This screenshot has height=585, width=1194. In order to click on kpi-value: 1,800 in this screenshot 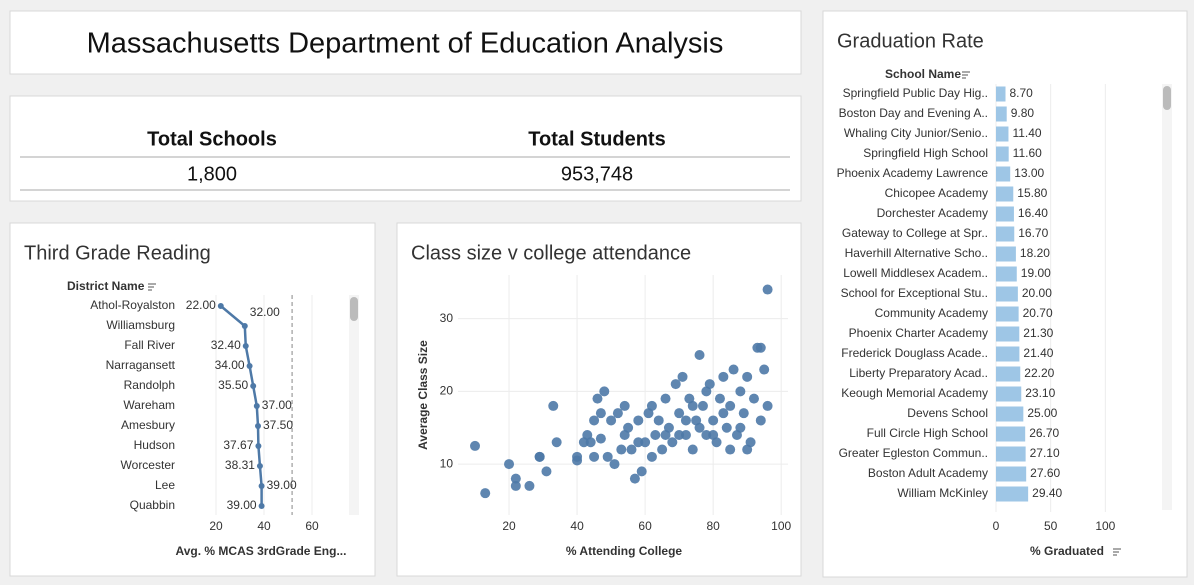, I will do `click(212, 174)`.